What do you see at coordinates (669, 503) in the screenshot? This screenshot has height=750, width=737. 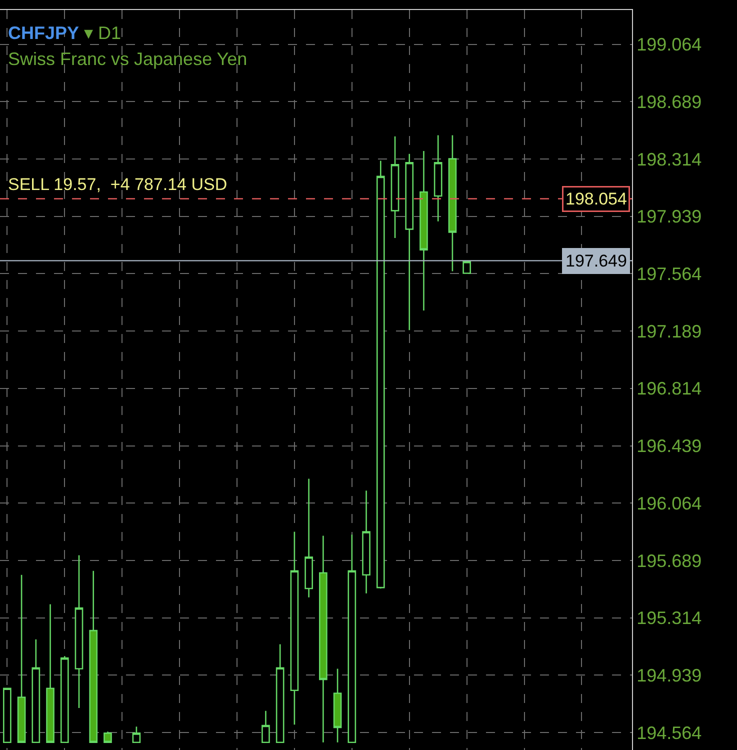 I see `y-tick-label: 196.064` at bounding box center [669, 503].